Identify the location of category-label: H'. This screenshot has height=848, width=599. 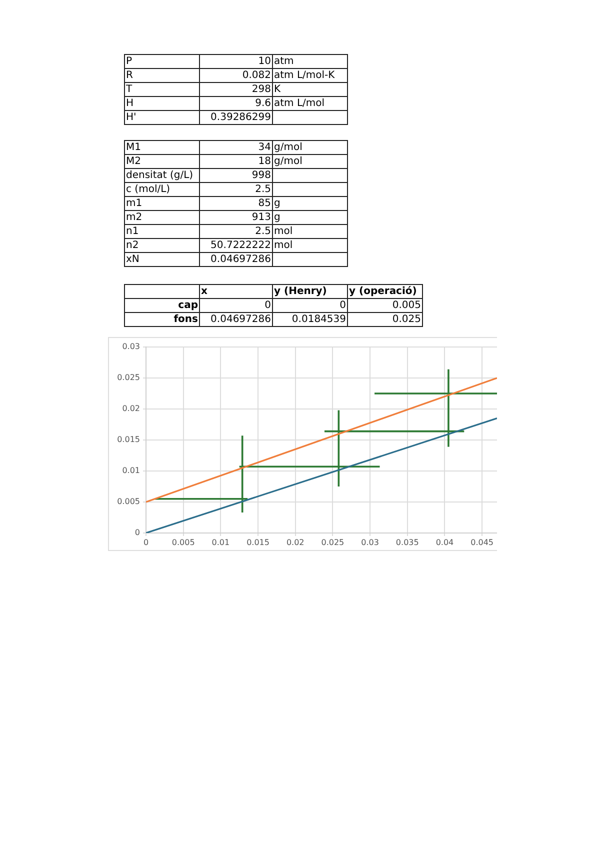
(131, 117).